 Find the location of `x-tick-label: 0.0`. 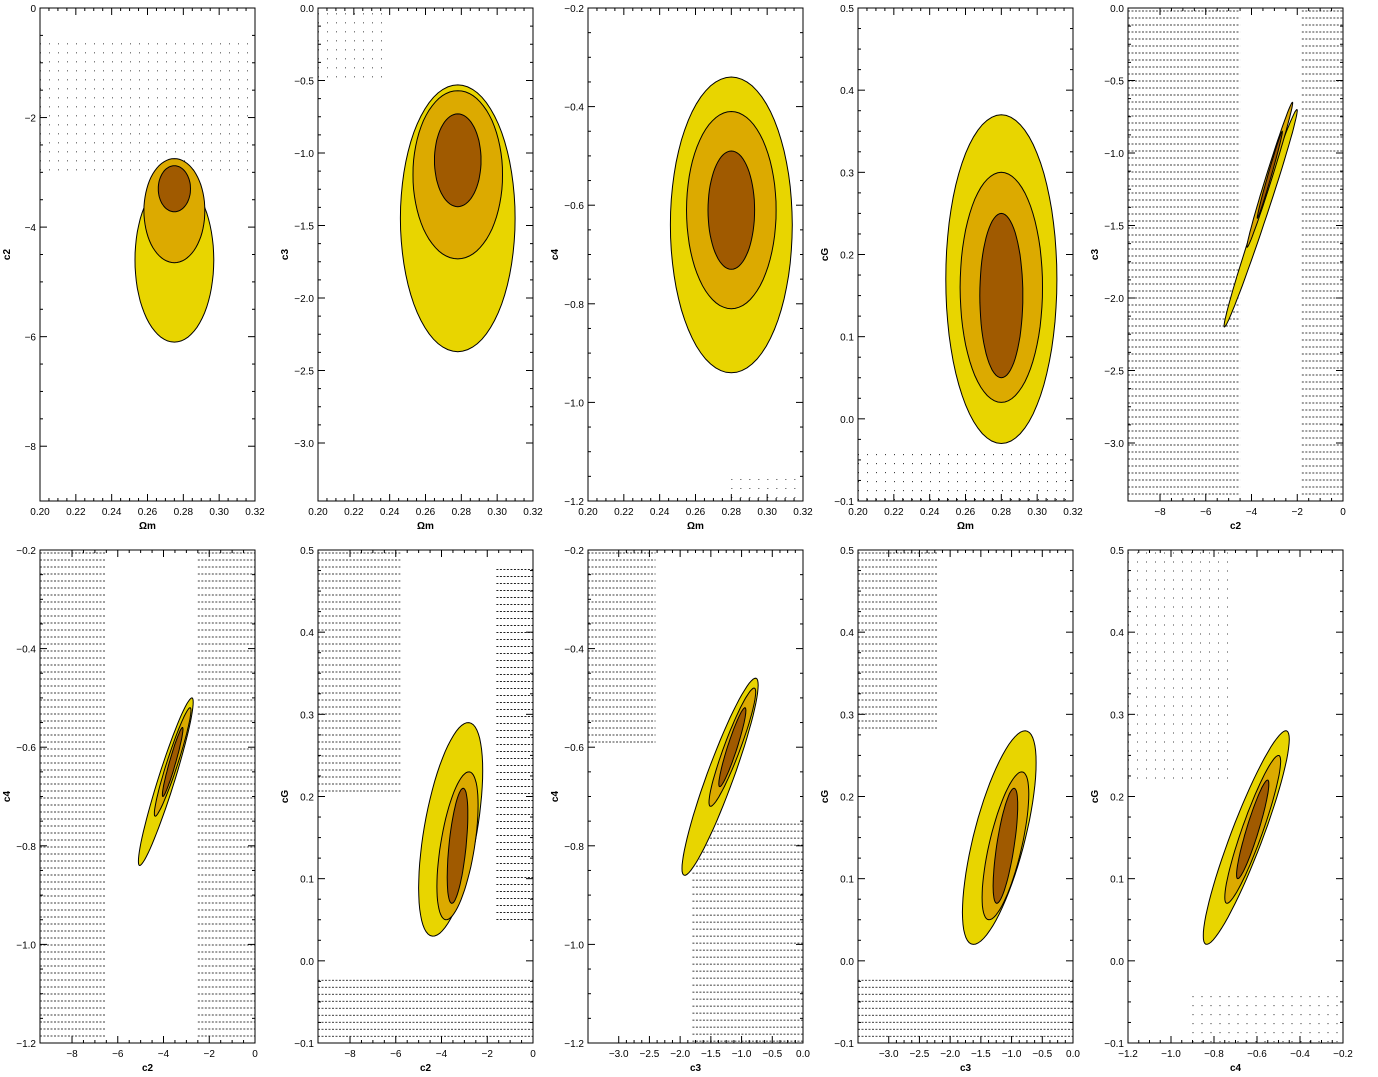

x-tick-label: 0.0 is located at coordinates (803, 1054).